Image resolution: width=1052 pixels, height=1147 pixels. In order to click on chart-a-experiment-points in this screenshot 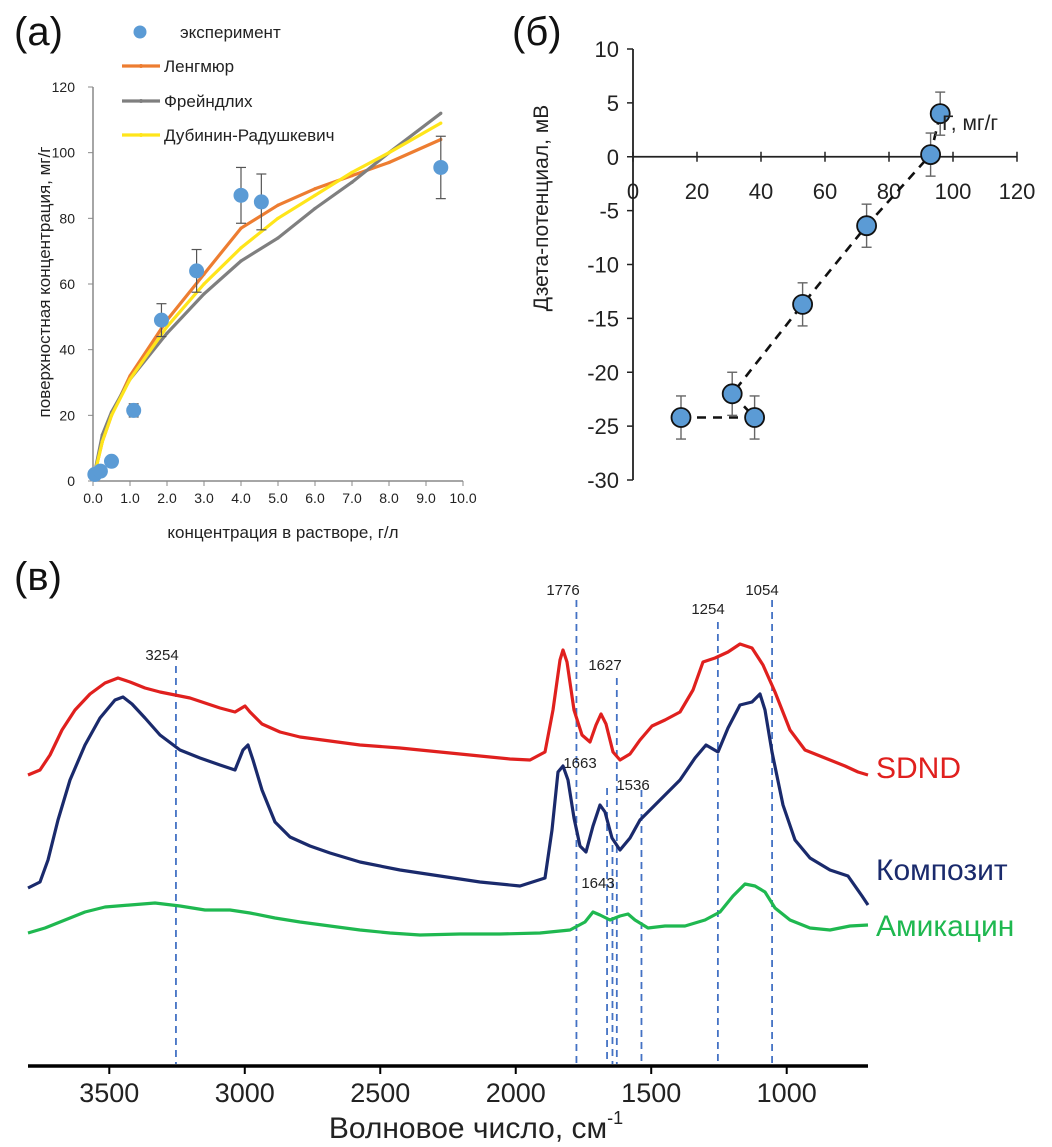, I will do `click(268, 308)`.